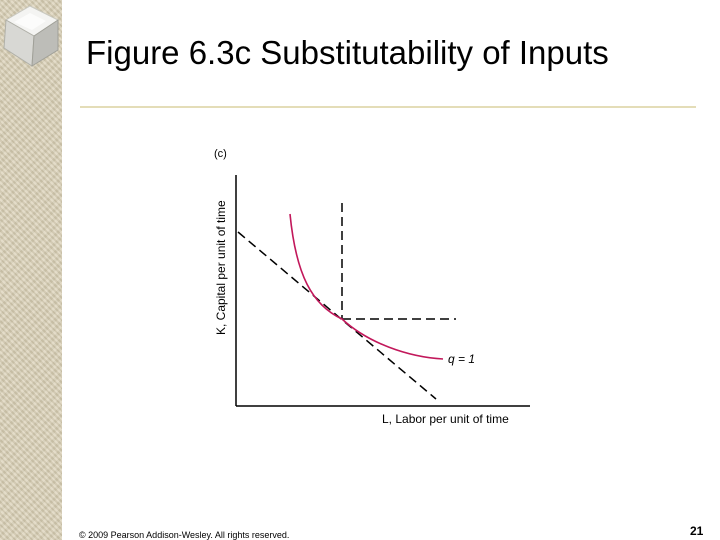  I want to click on diagonal-dashed-line, so click(337, 315).